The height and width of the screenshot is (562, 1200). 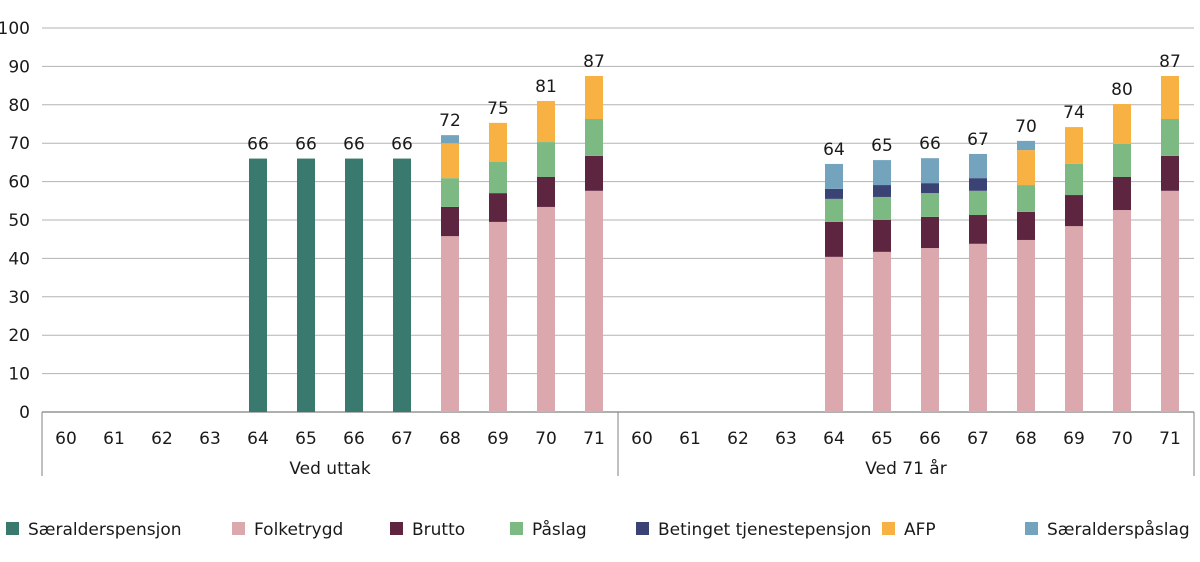 I want to click on legend-label: Folketrygd, so click(x=298, y=530).